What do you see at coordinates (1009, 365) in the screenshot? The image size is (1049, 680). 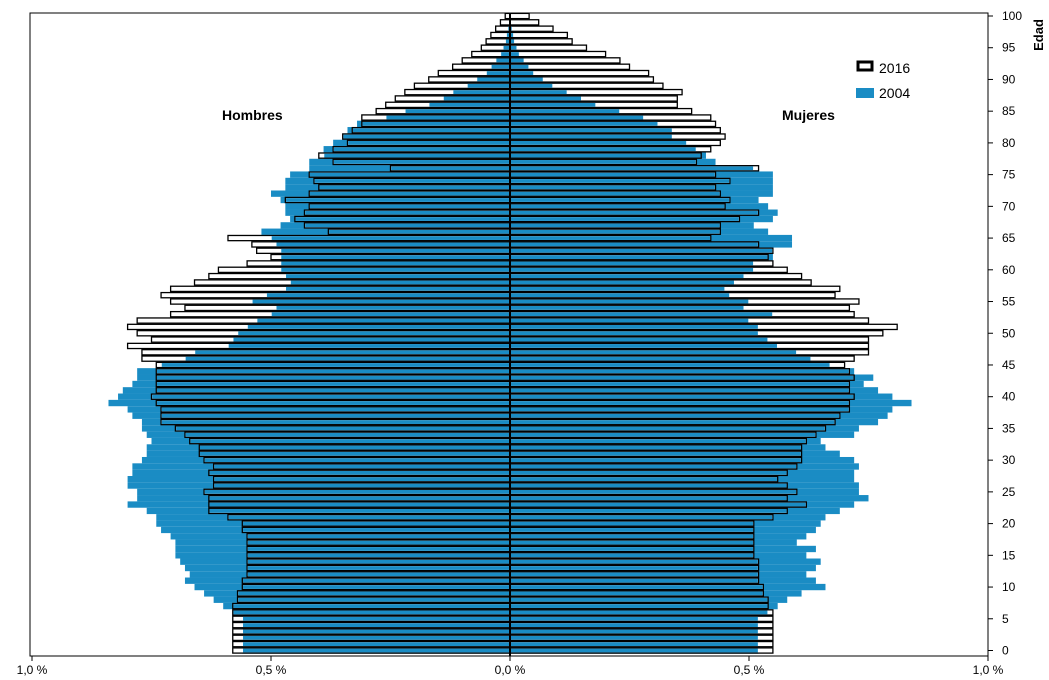 I see `y-tick-label: 45` at bounding box center [1009, 365].